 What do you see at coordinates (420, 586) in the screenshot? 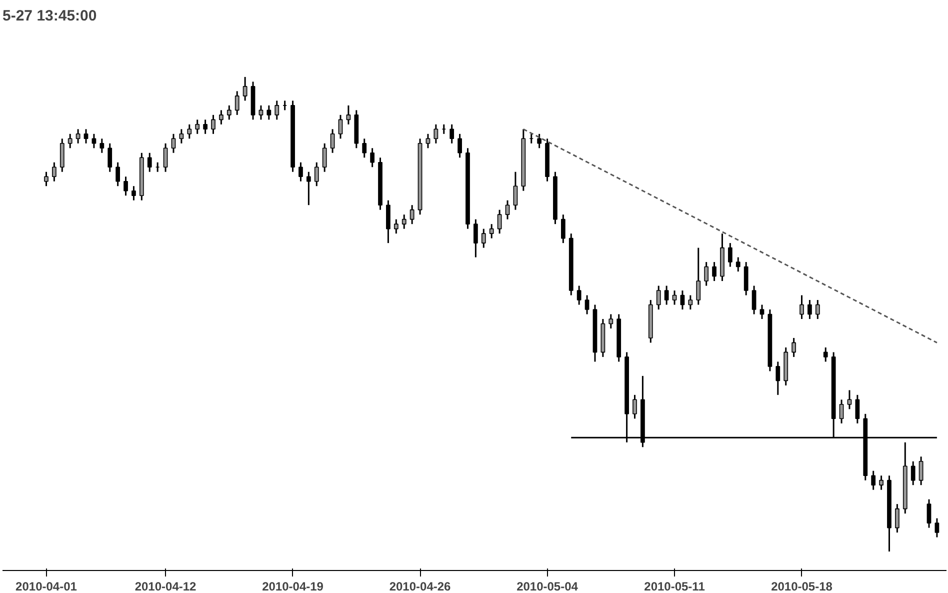
I see `x-tick-label: 2010-04-26` at bounding box center [420, 586].